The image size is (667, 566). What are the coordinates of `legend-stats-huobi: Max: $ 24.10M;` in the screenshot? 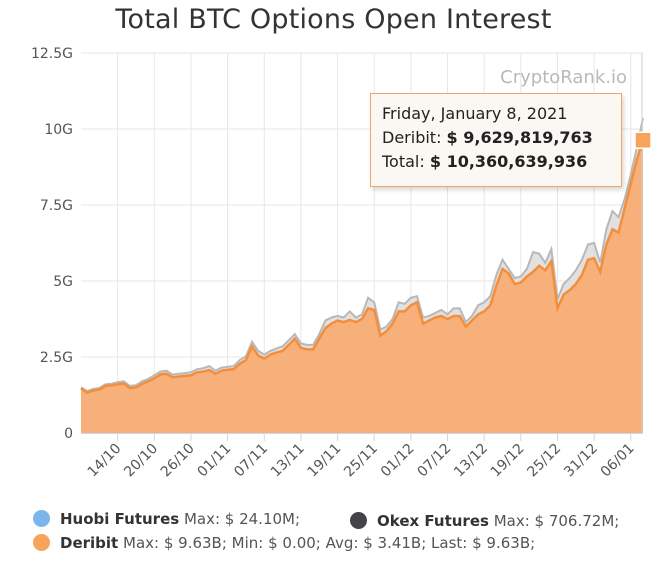 It's located at (242, 519).